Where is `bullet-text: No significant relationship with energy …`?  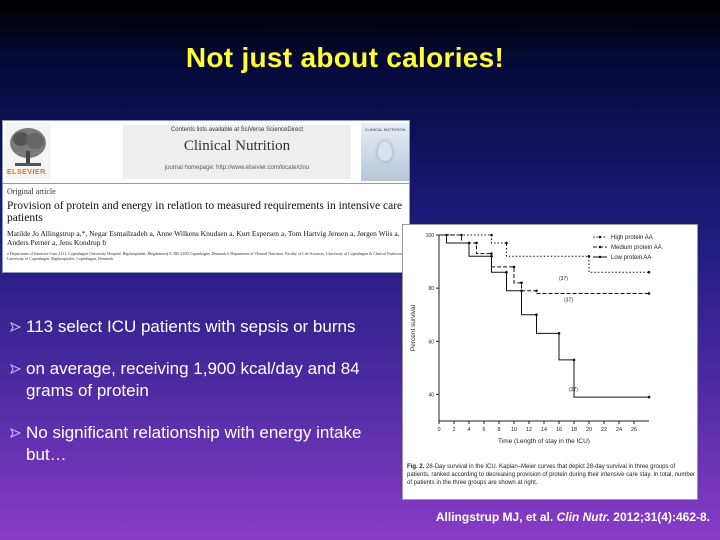 bullet-text: No significant relationship with energy … is located at coordinates (194, 443).